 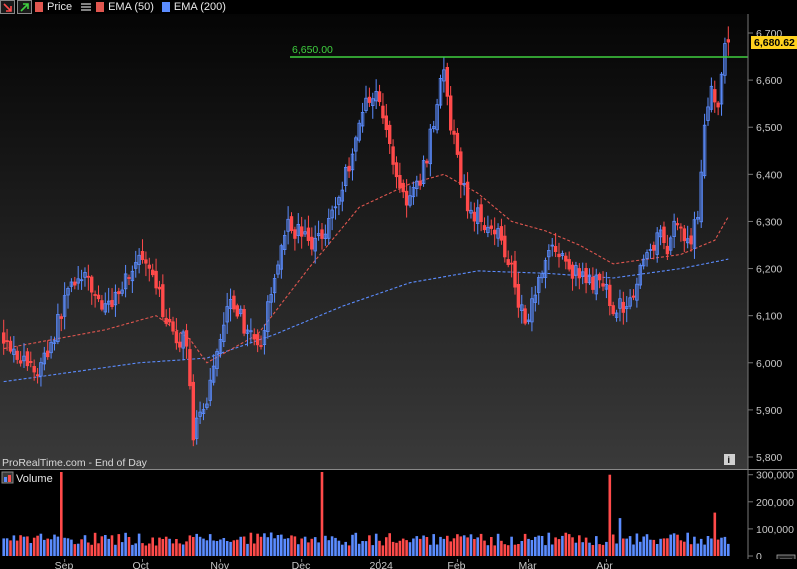 What do you see at coordinates (27, 478) in the screenshot?
I see `volume-legend: Volume` at bounding box center [27, 478].